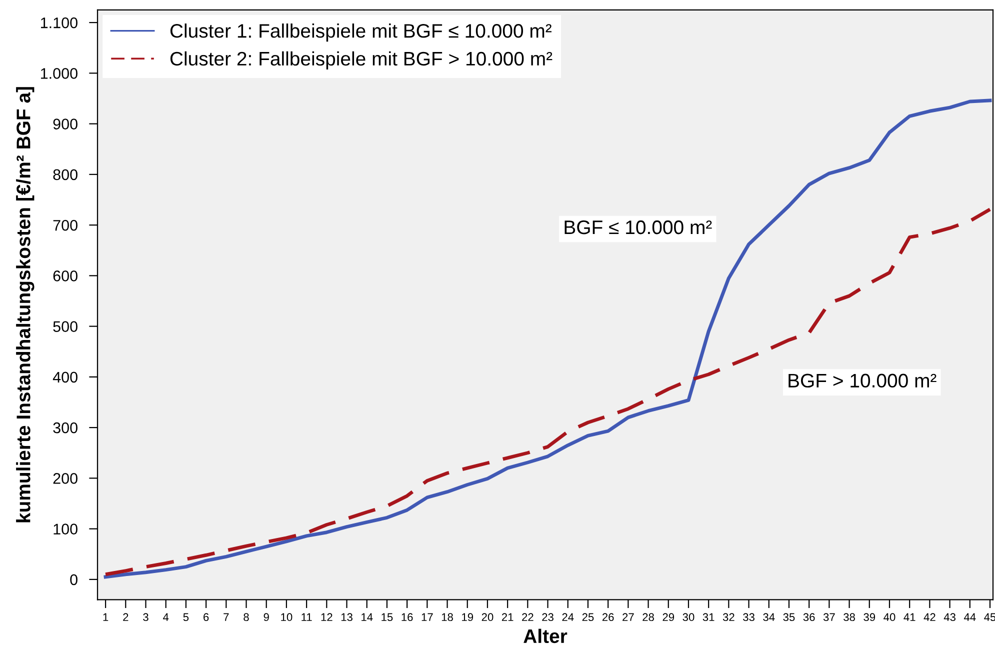  Describe the element at coordinates (246, 617) in the screenshot. I see `x-tick-label: 8` at that location.